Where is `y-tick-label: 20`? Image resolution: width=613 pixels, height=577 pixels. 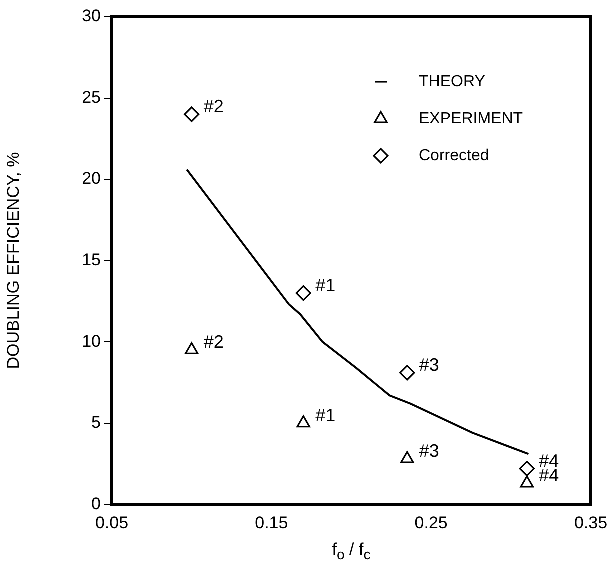
y-tick-label: 20 is located at coordinates (91, 178).